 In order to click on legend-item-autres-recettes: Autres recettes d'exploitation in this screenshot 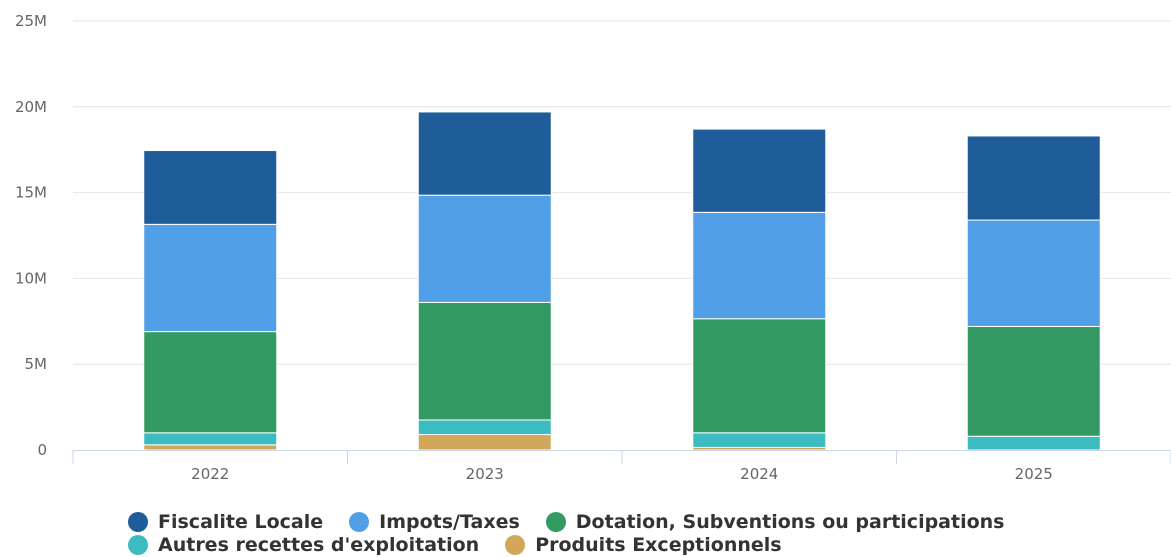, I will do `click(303, 545)`.